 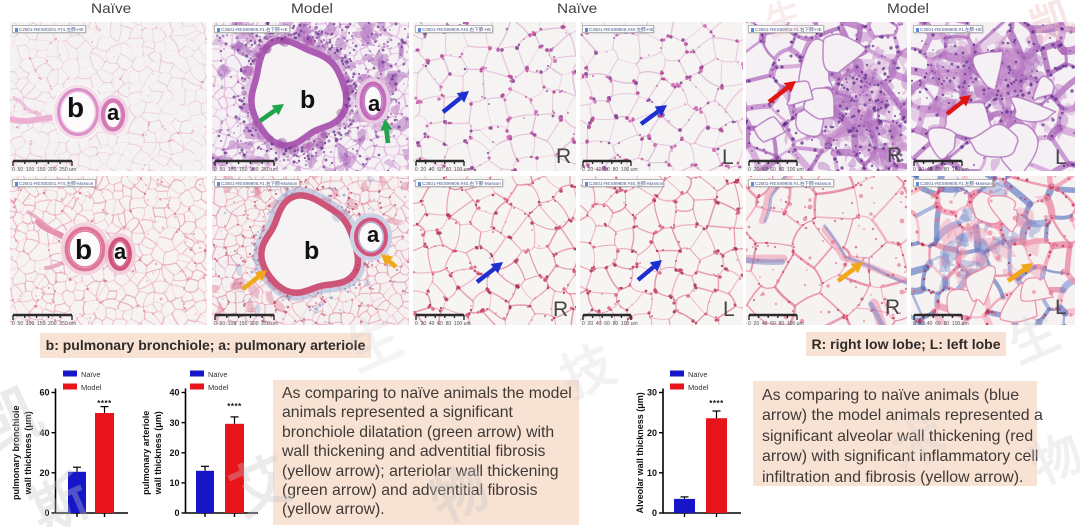 What do you see at coordinates (16, 453) in the screenshot?
I see `svg-text: pulmonary bronchiole` at bounding box center [16, 453].